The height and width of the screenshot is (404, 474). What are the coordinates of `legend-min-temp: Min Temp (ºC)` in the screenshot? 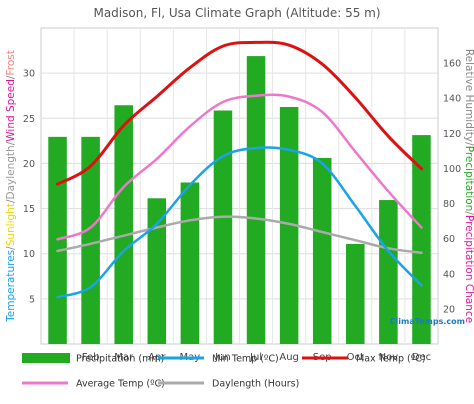 It's located at (218, 359).